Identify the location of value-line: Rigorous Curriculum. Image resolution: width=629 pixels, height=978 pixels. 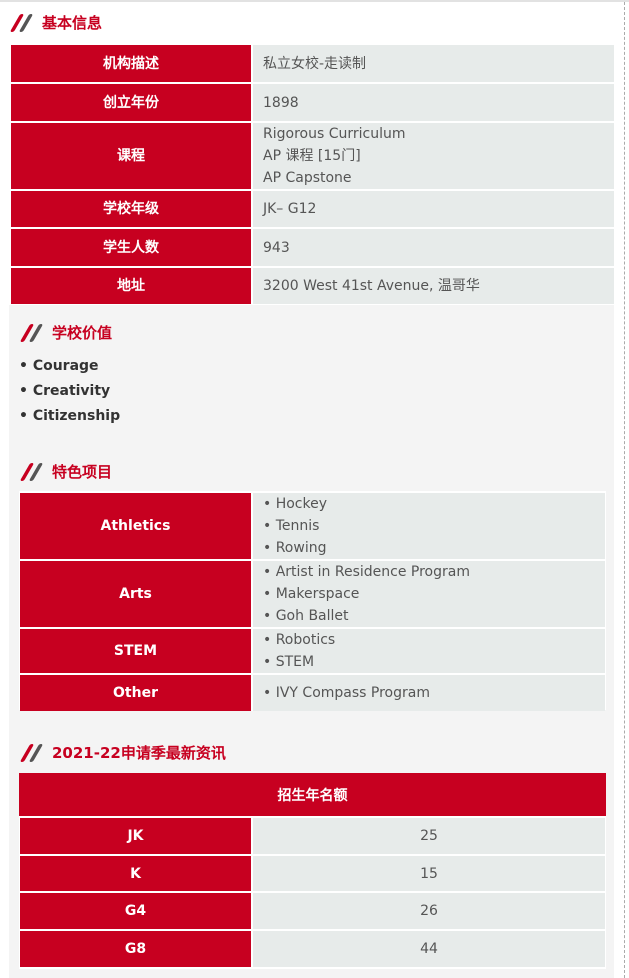
(334, 134).